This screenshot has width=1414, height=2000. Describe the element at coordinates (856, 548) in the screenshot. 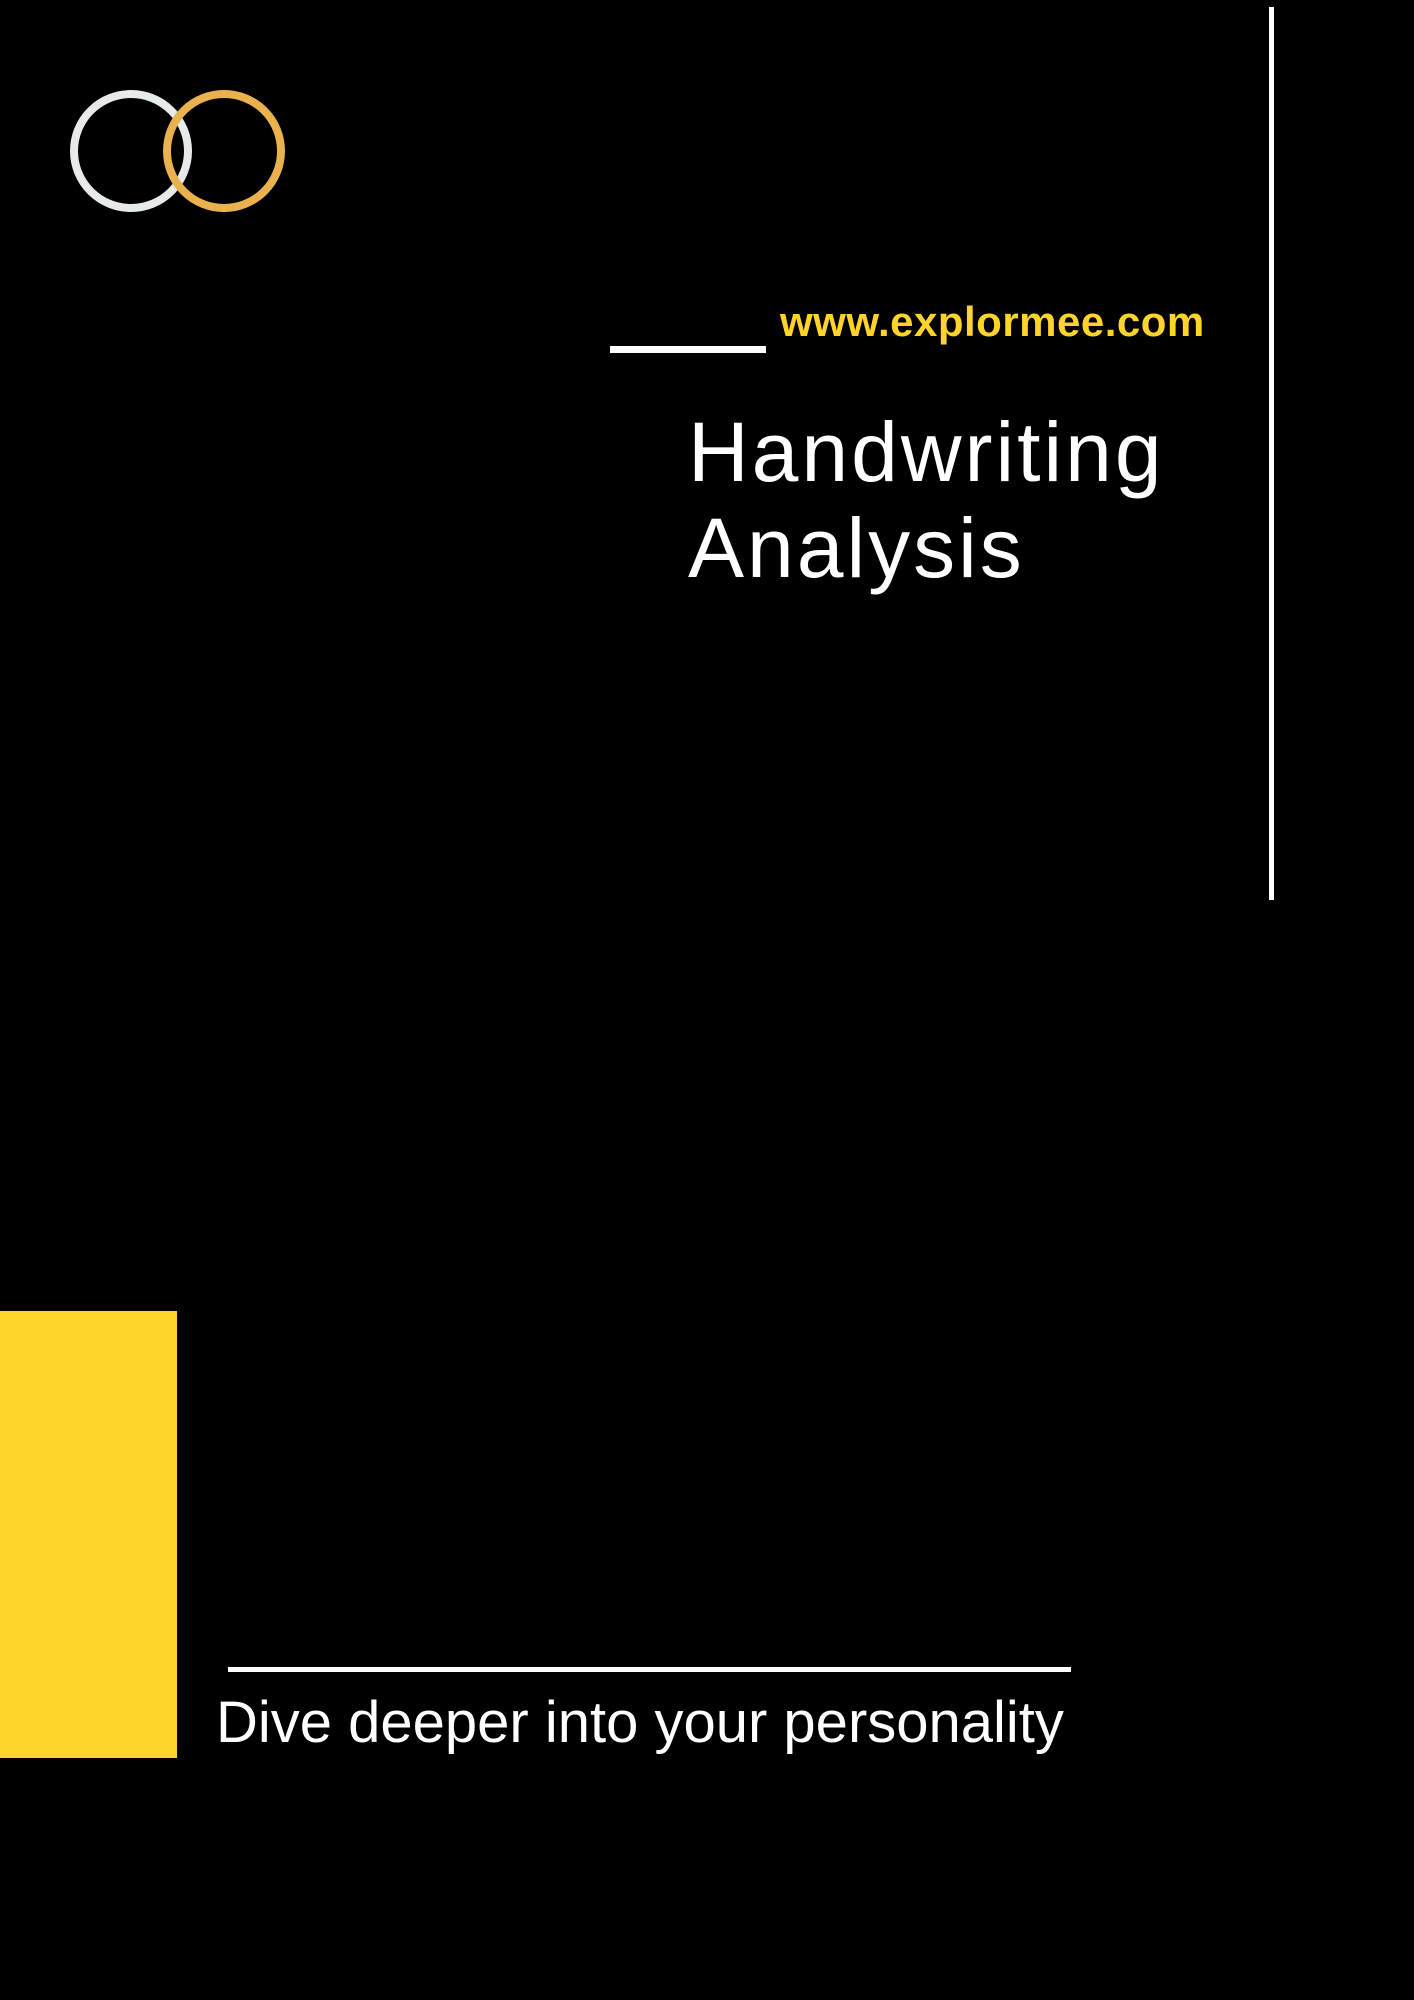

I see `cover-title-line-2: Analysis` at that location.